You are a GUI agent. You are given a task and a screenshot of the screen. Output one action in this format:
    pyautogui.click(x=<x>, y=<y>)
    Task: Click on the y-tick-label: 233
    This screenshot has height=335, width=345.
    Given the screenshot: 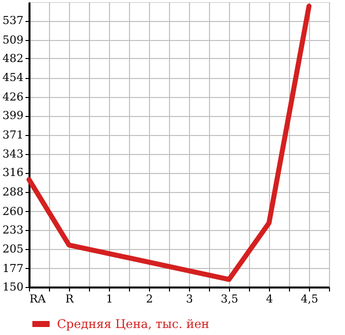 What is the action you would take?
    pyautogui.click(x=13, y=229)
    